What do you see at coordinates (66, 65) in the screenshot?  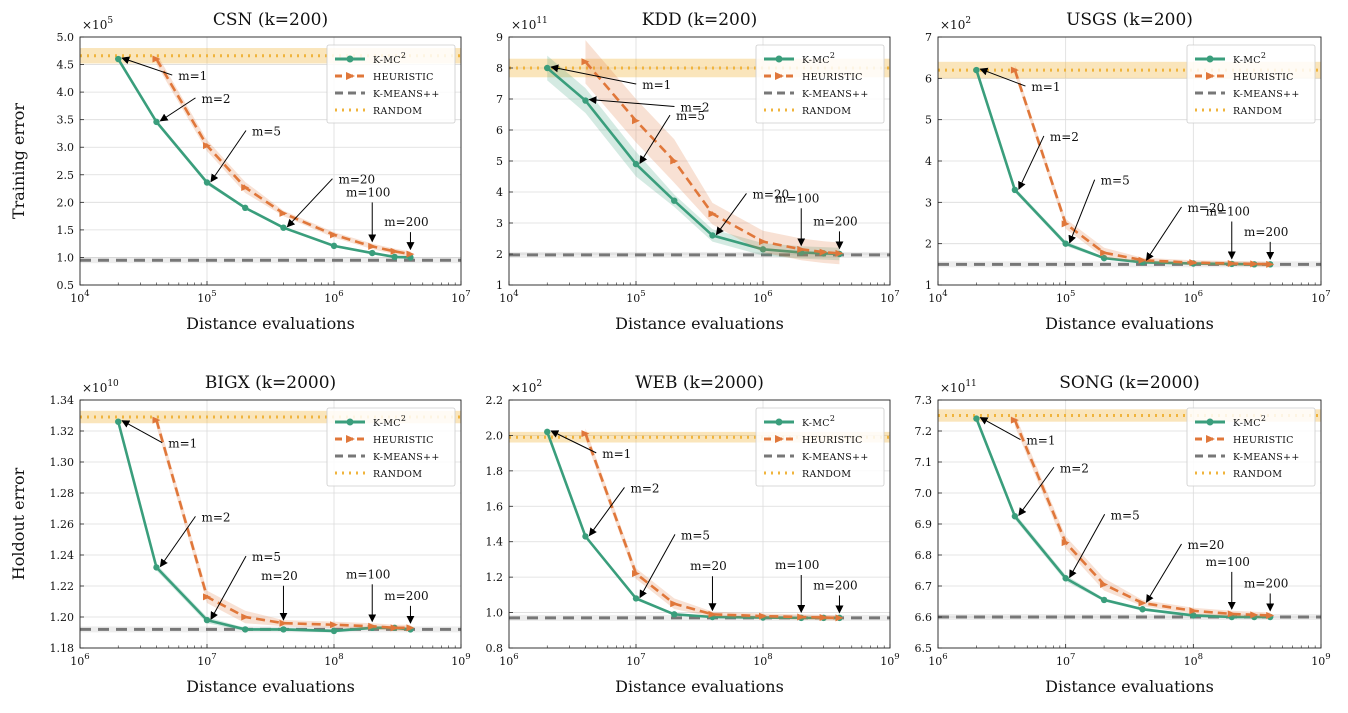 I see `y-tick-label: 4.5` at bounding box center [66, 65].